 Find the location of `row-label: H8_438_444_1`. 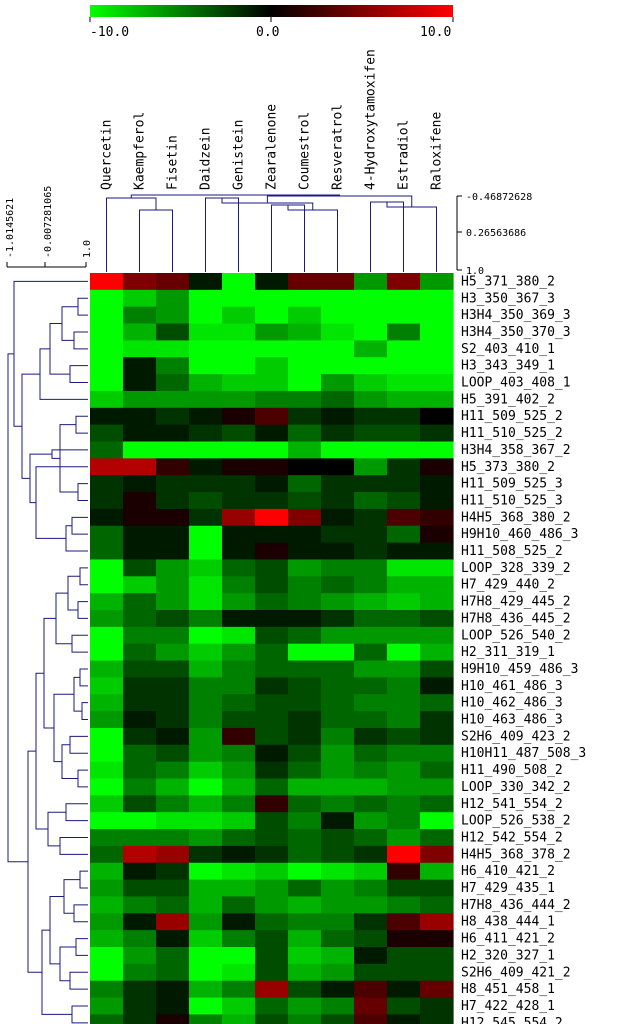

row-label: H8_438_444_1 is located at coordinates (508, 922).